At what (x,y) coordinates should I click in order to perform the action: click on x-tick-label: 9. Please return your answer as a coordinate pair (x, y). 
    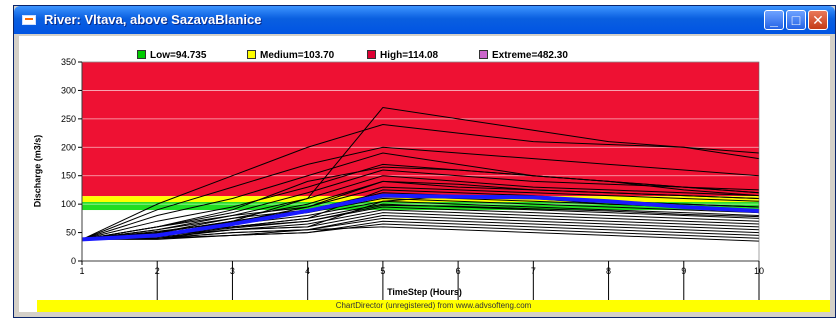
    Looking at the image, I should click on (683, 271).